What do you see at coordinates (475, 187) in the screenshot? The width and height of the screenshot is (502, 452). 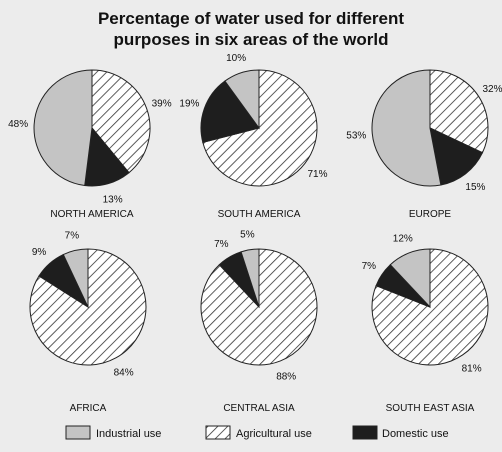 I see `label-europe-domestic-use: 15%` at bounding box center [475, 187].